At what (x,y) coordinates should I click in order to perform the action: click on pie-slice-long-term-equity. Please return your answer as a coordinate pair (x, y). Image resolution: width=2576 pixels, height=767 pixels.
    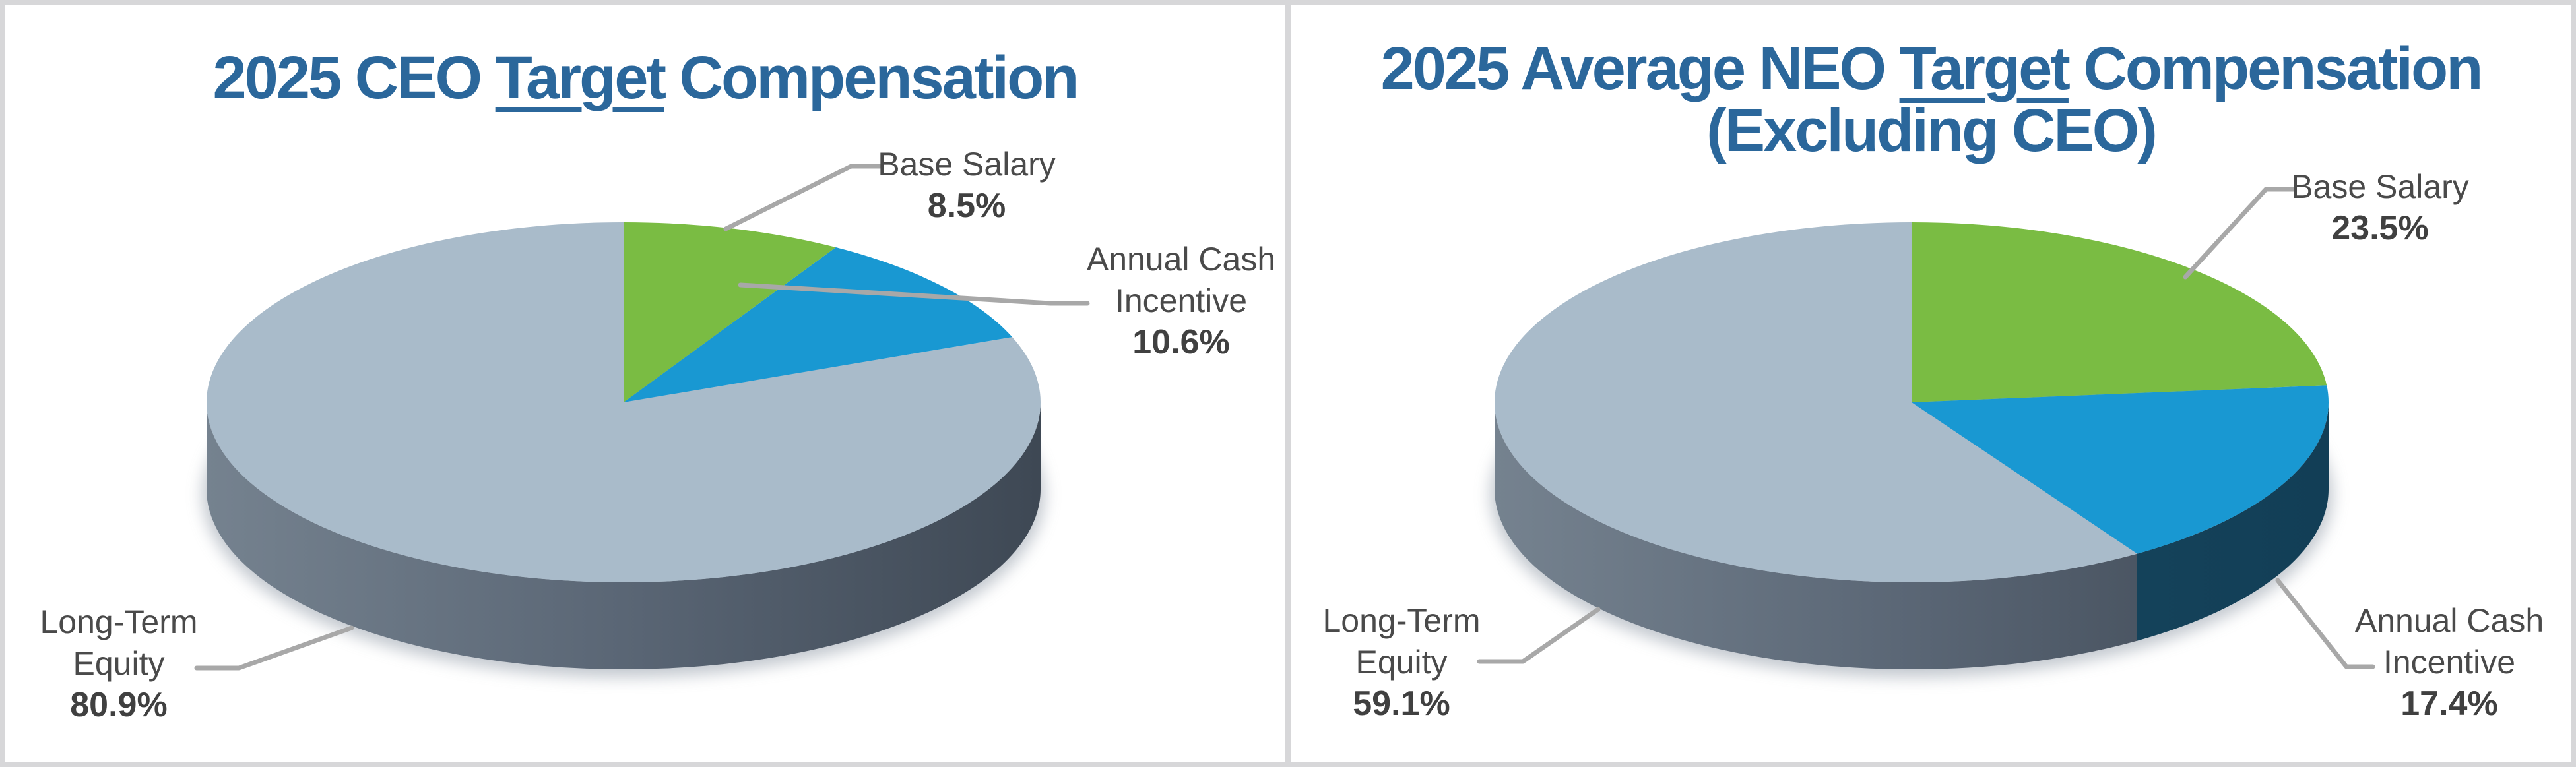
    Looking at the image, I should click on (1816, 402).